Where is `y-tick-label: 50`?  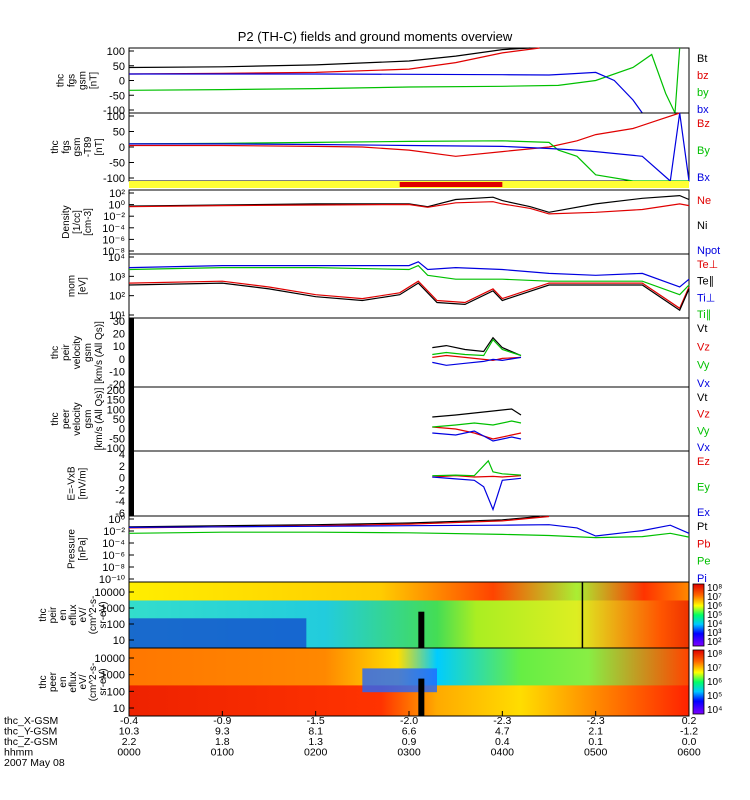 y-tick-label: 50 is located at coordinates (119, 133).